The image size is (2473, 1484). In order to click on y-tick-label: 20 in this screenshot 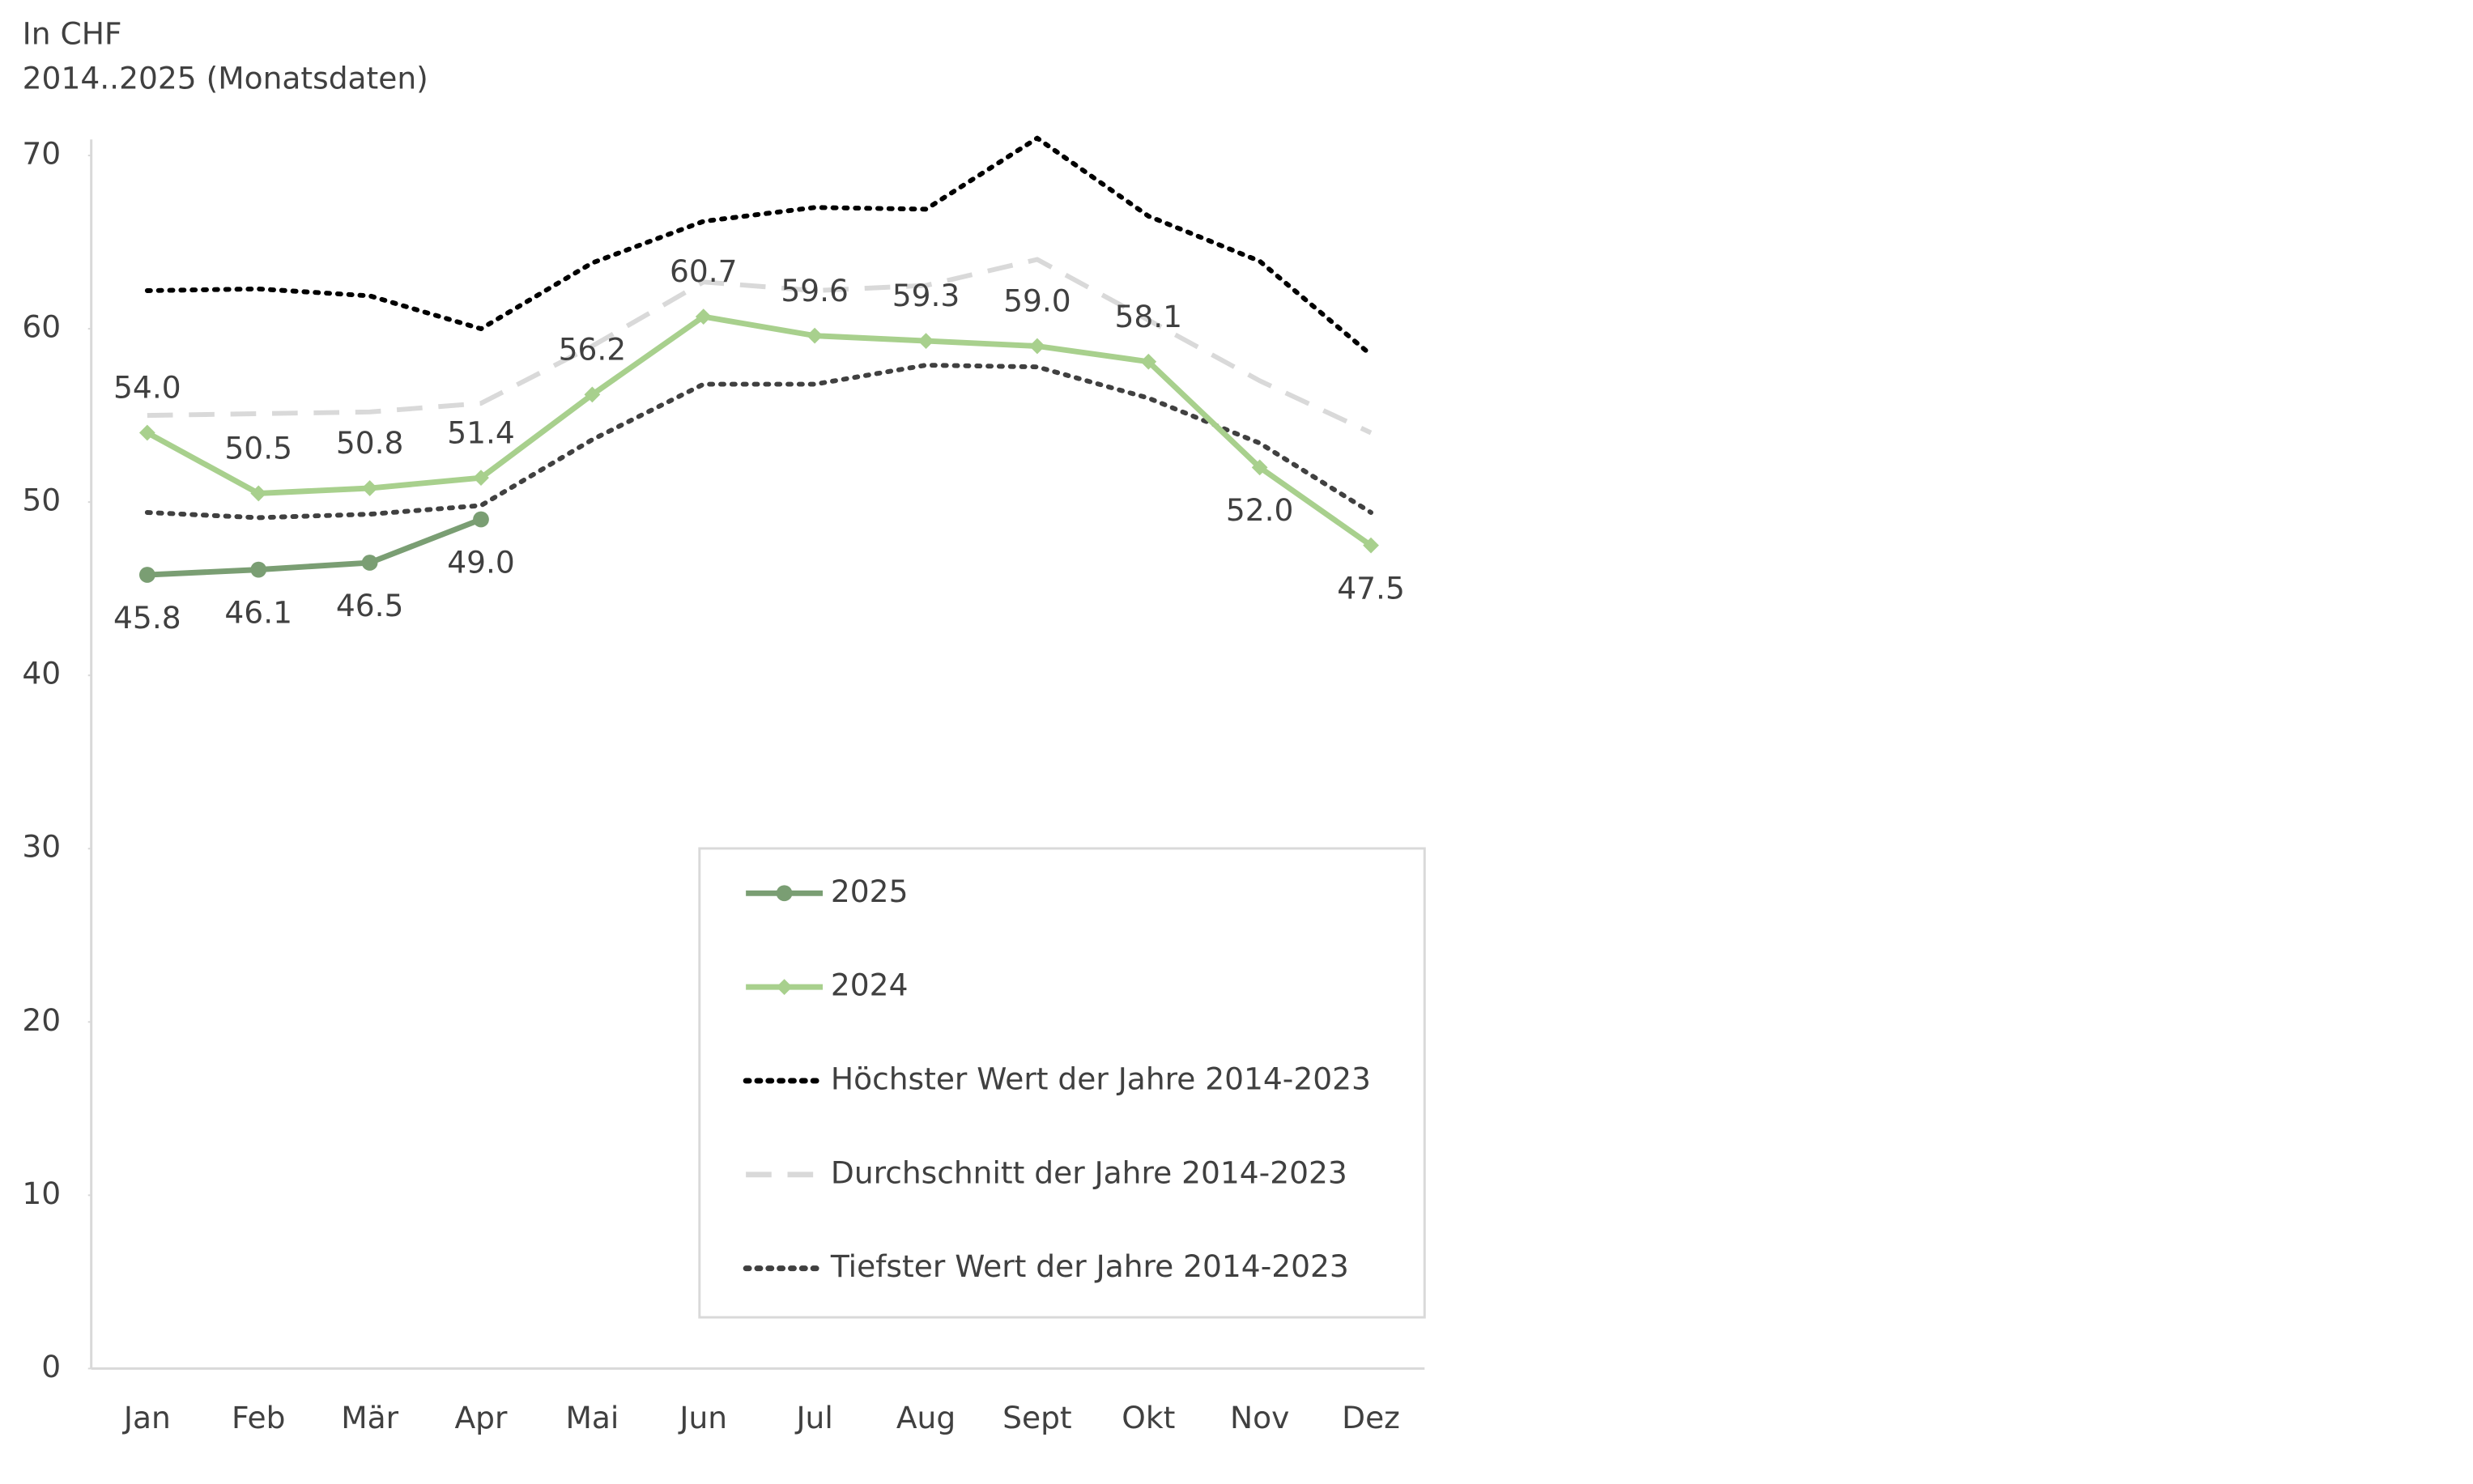, I will do `click(41, 1020)`.